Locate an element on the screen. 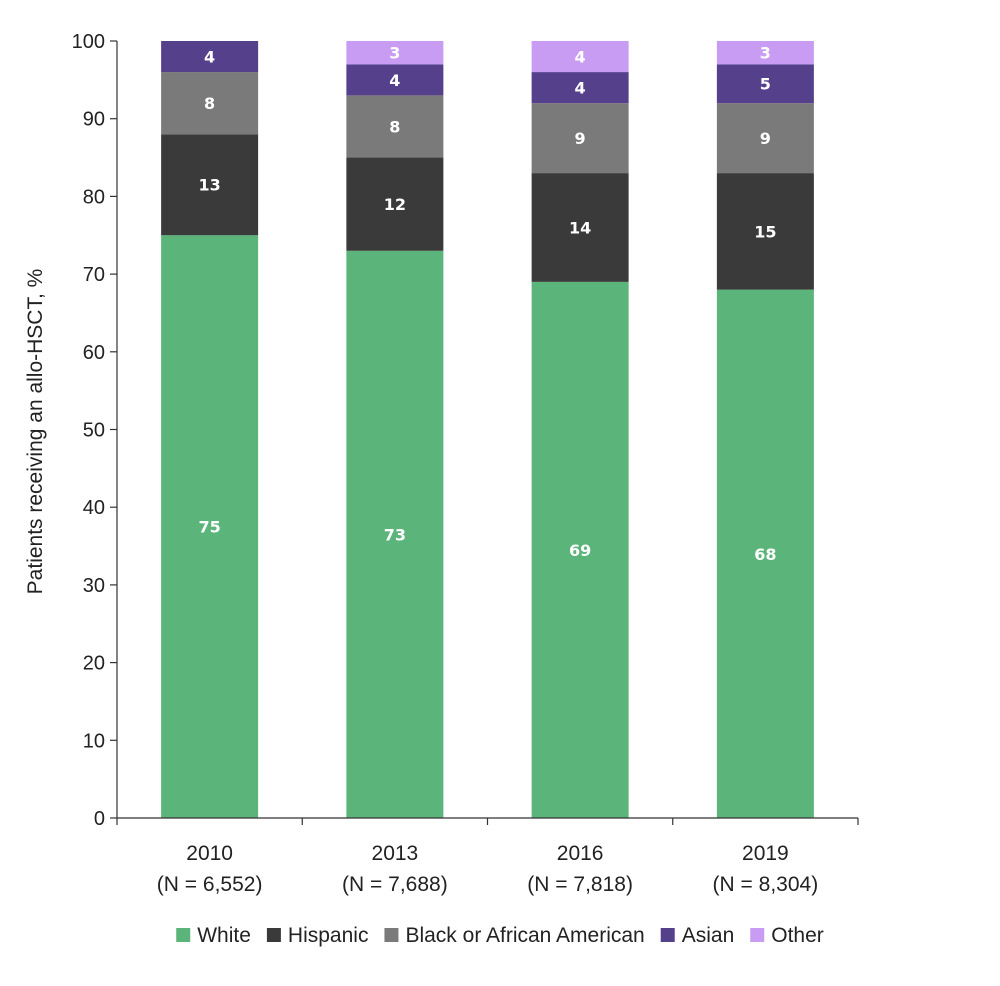 This screenshot has width=1000, height=986. x-tick-label: 2010 is located at coordinates (209, 853).